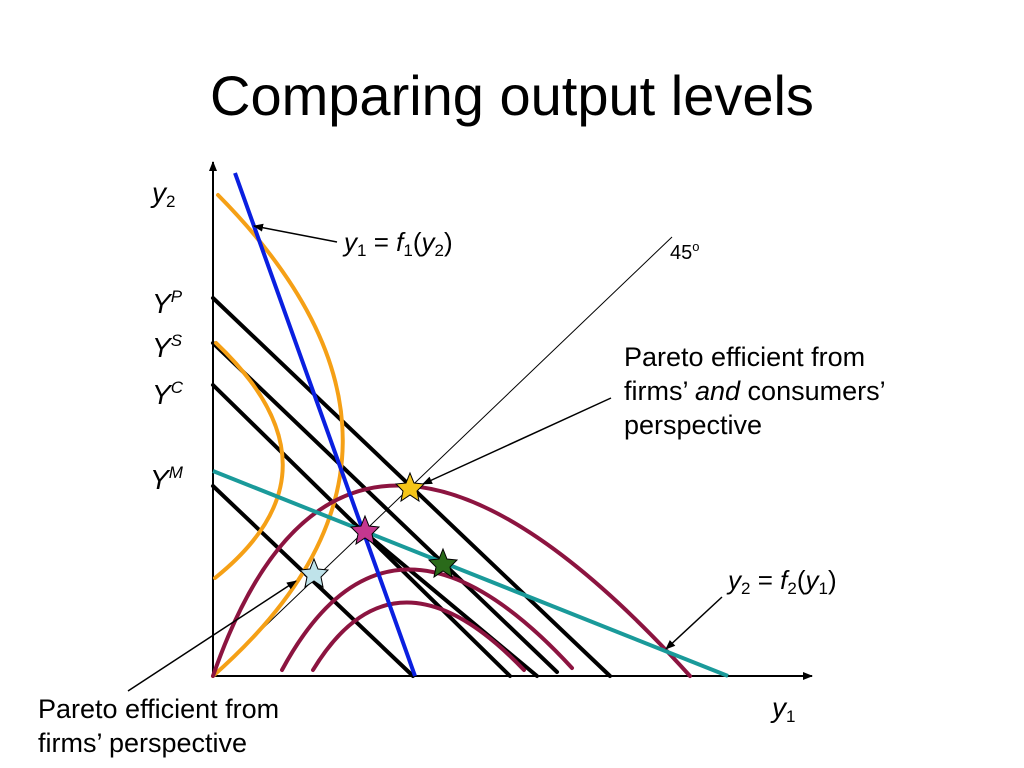 This screenshot has height=768, width=1024. What do you see at coordinates (659, 391) in the screenshot?
I see `note-both-line2-a: firms’` at bounding box center [659, 391].